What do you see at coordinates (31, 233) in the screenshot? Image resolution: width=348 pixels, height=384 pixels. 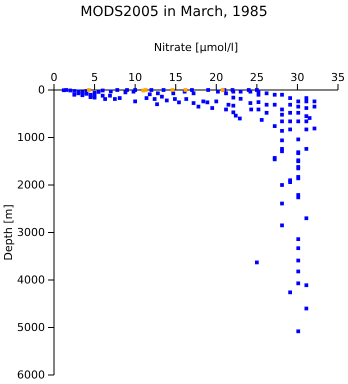 I see `y-tick-label: 3000` at bounding box center [31, 233].